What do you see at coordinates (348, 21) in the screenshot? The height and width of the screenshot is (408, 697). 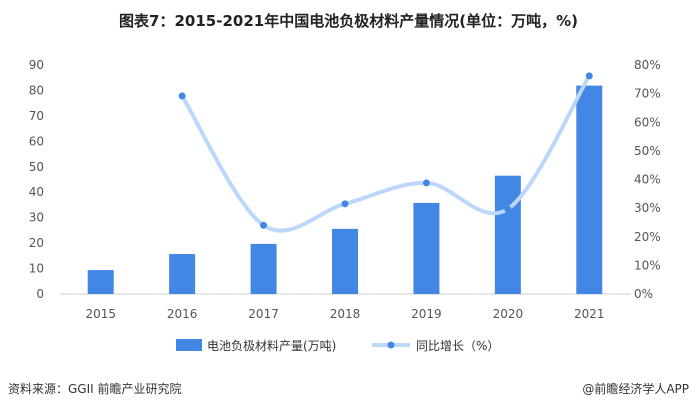 I see `chart-title: 图表7：2015-2021年中国电池负极材料产量情况(单位：万吨，%)` at bounding box center [348, 21].